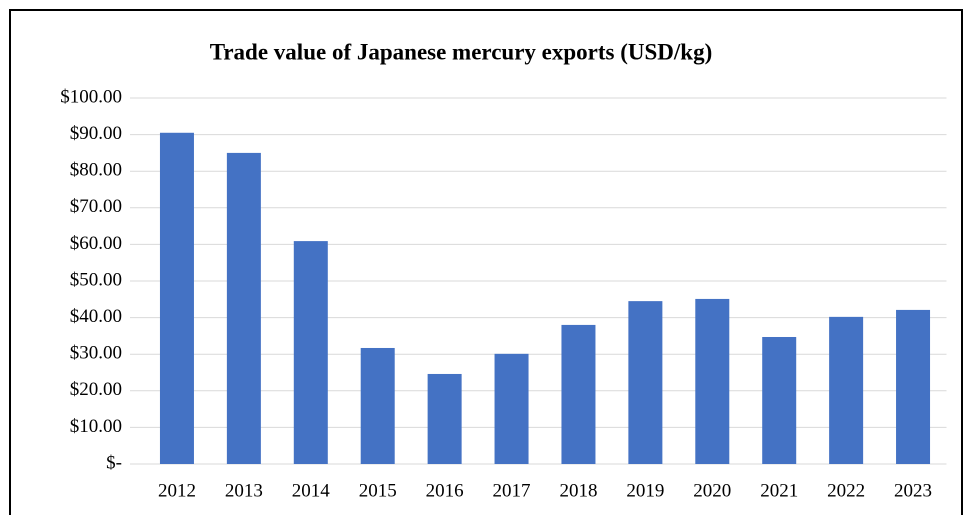 This screenshot has height=515, width=972. What do you see at coordinates (96, 353) in the screenshot?
I see `y-tick-label: $30.00` at bounding box center [96, 353].